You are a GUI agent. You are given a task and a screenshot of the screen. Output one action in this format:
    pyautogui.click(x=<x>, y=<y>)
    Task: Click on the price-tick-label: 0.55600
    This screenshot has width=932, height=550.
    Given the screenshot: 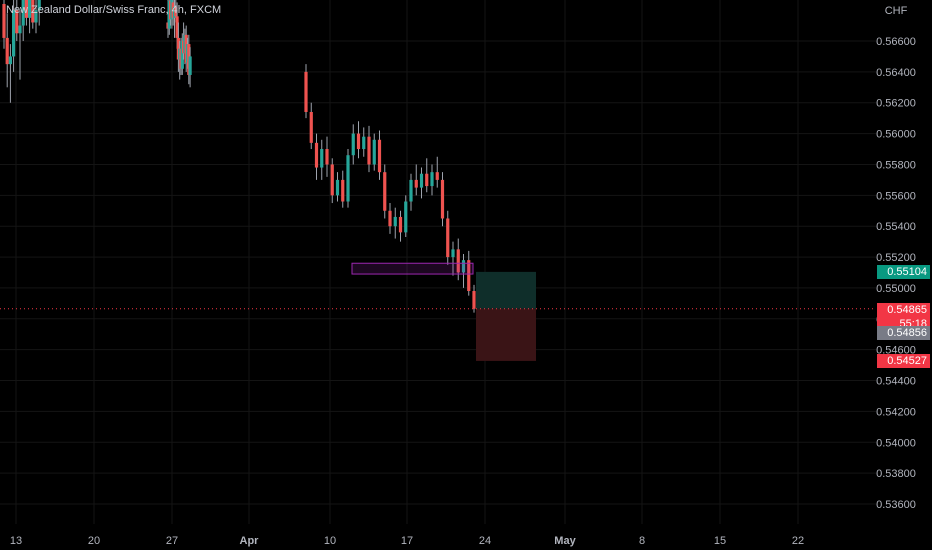 What is the action you would take?
    pyautogui.click(x=896, y=196)
    